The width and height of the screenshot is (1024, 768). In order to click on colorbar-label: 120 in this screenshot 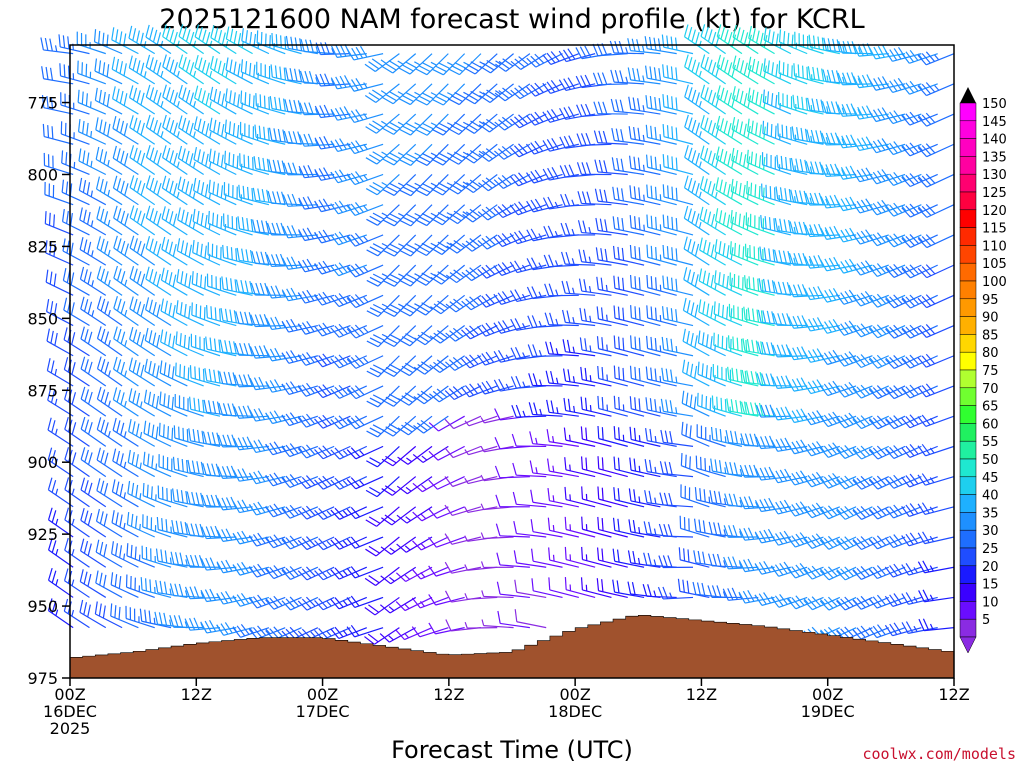, I will do `click(994, 211)`.